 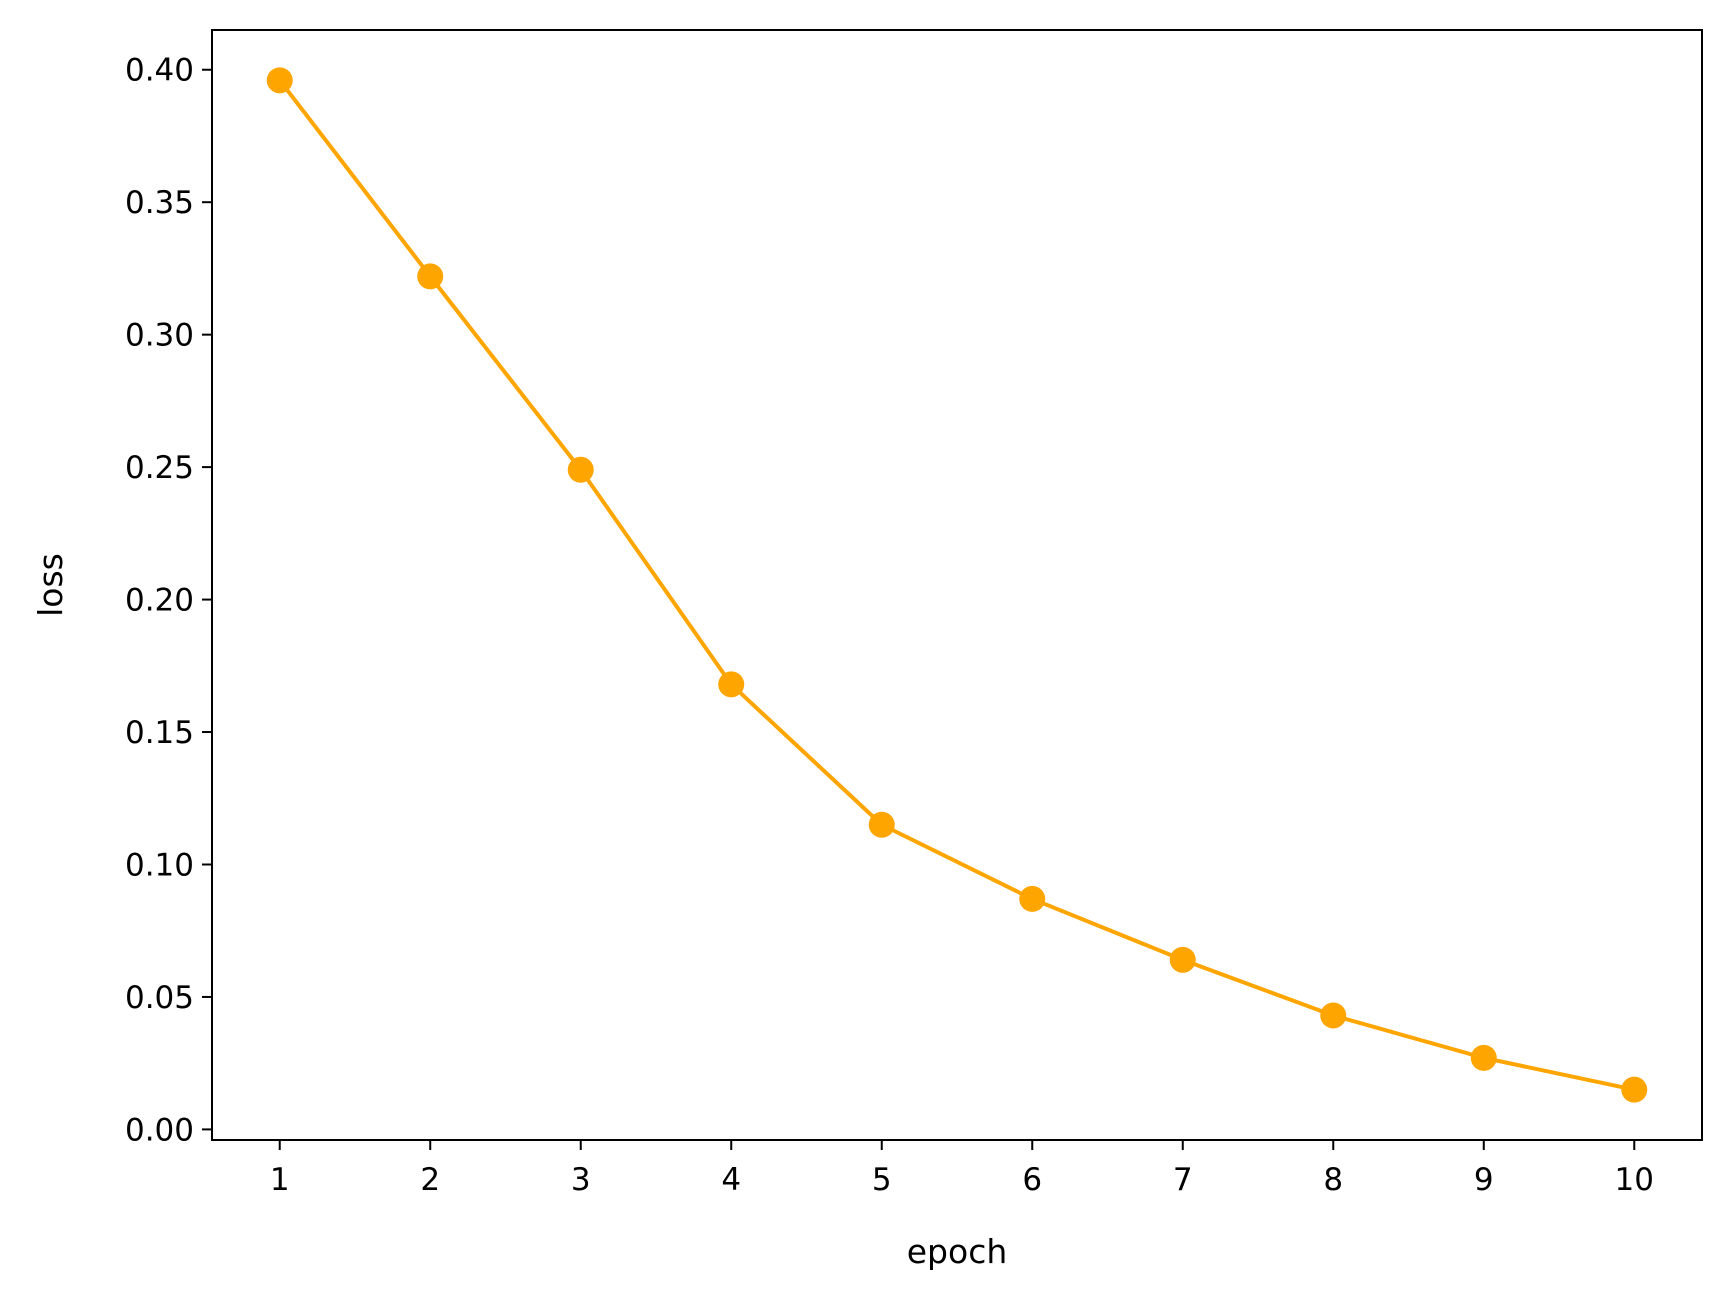 What do you see at coordinates (430, 1180) in the screenshot?
I see `x-tick-label: 2` at bounding box center [430, 1180].